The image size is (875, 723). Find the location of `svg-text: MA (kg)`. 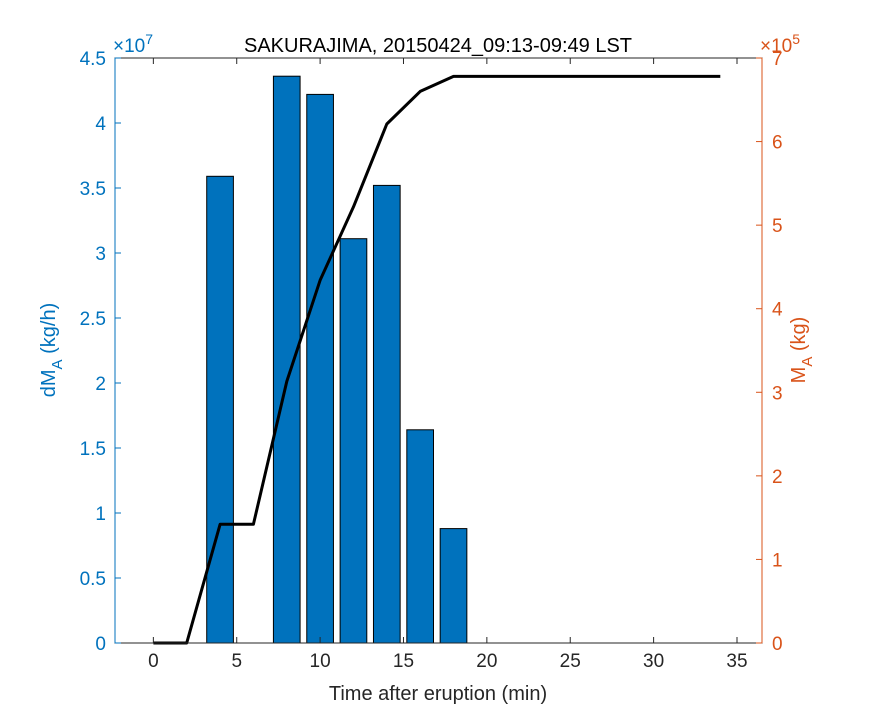

svg-text: MA (kg) is located at coordinates (802, 350).